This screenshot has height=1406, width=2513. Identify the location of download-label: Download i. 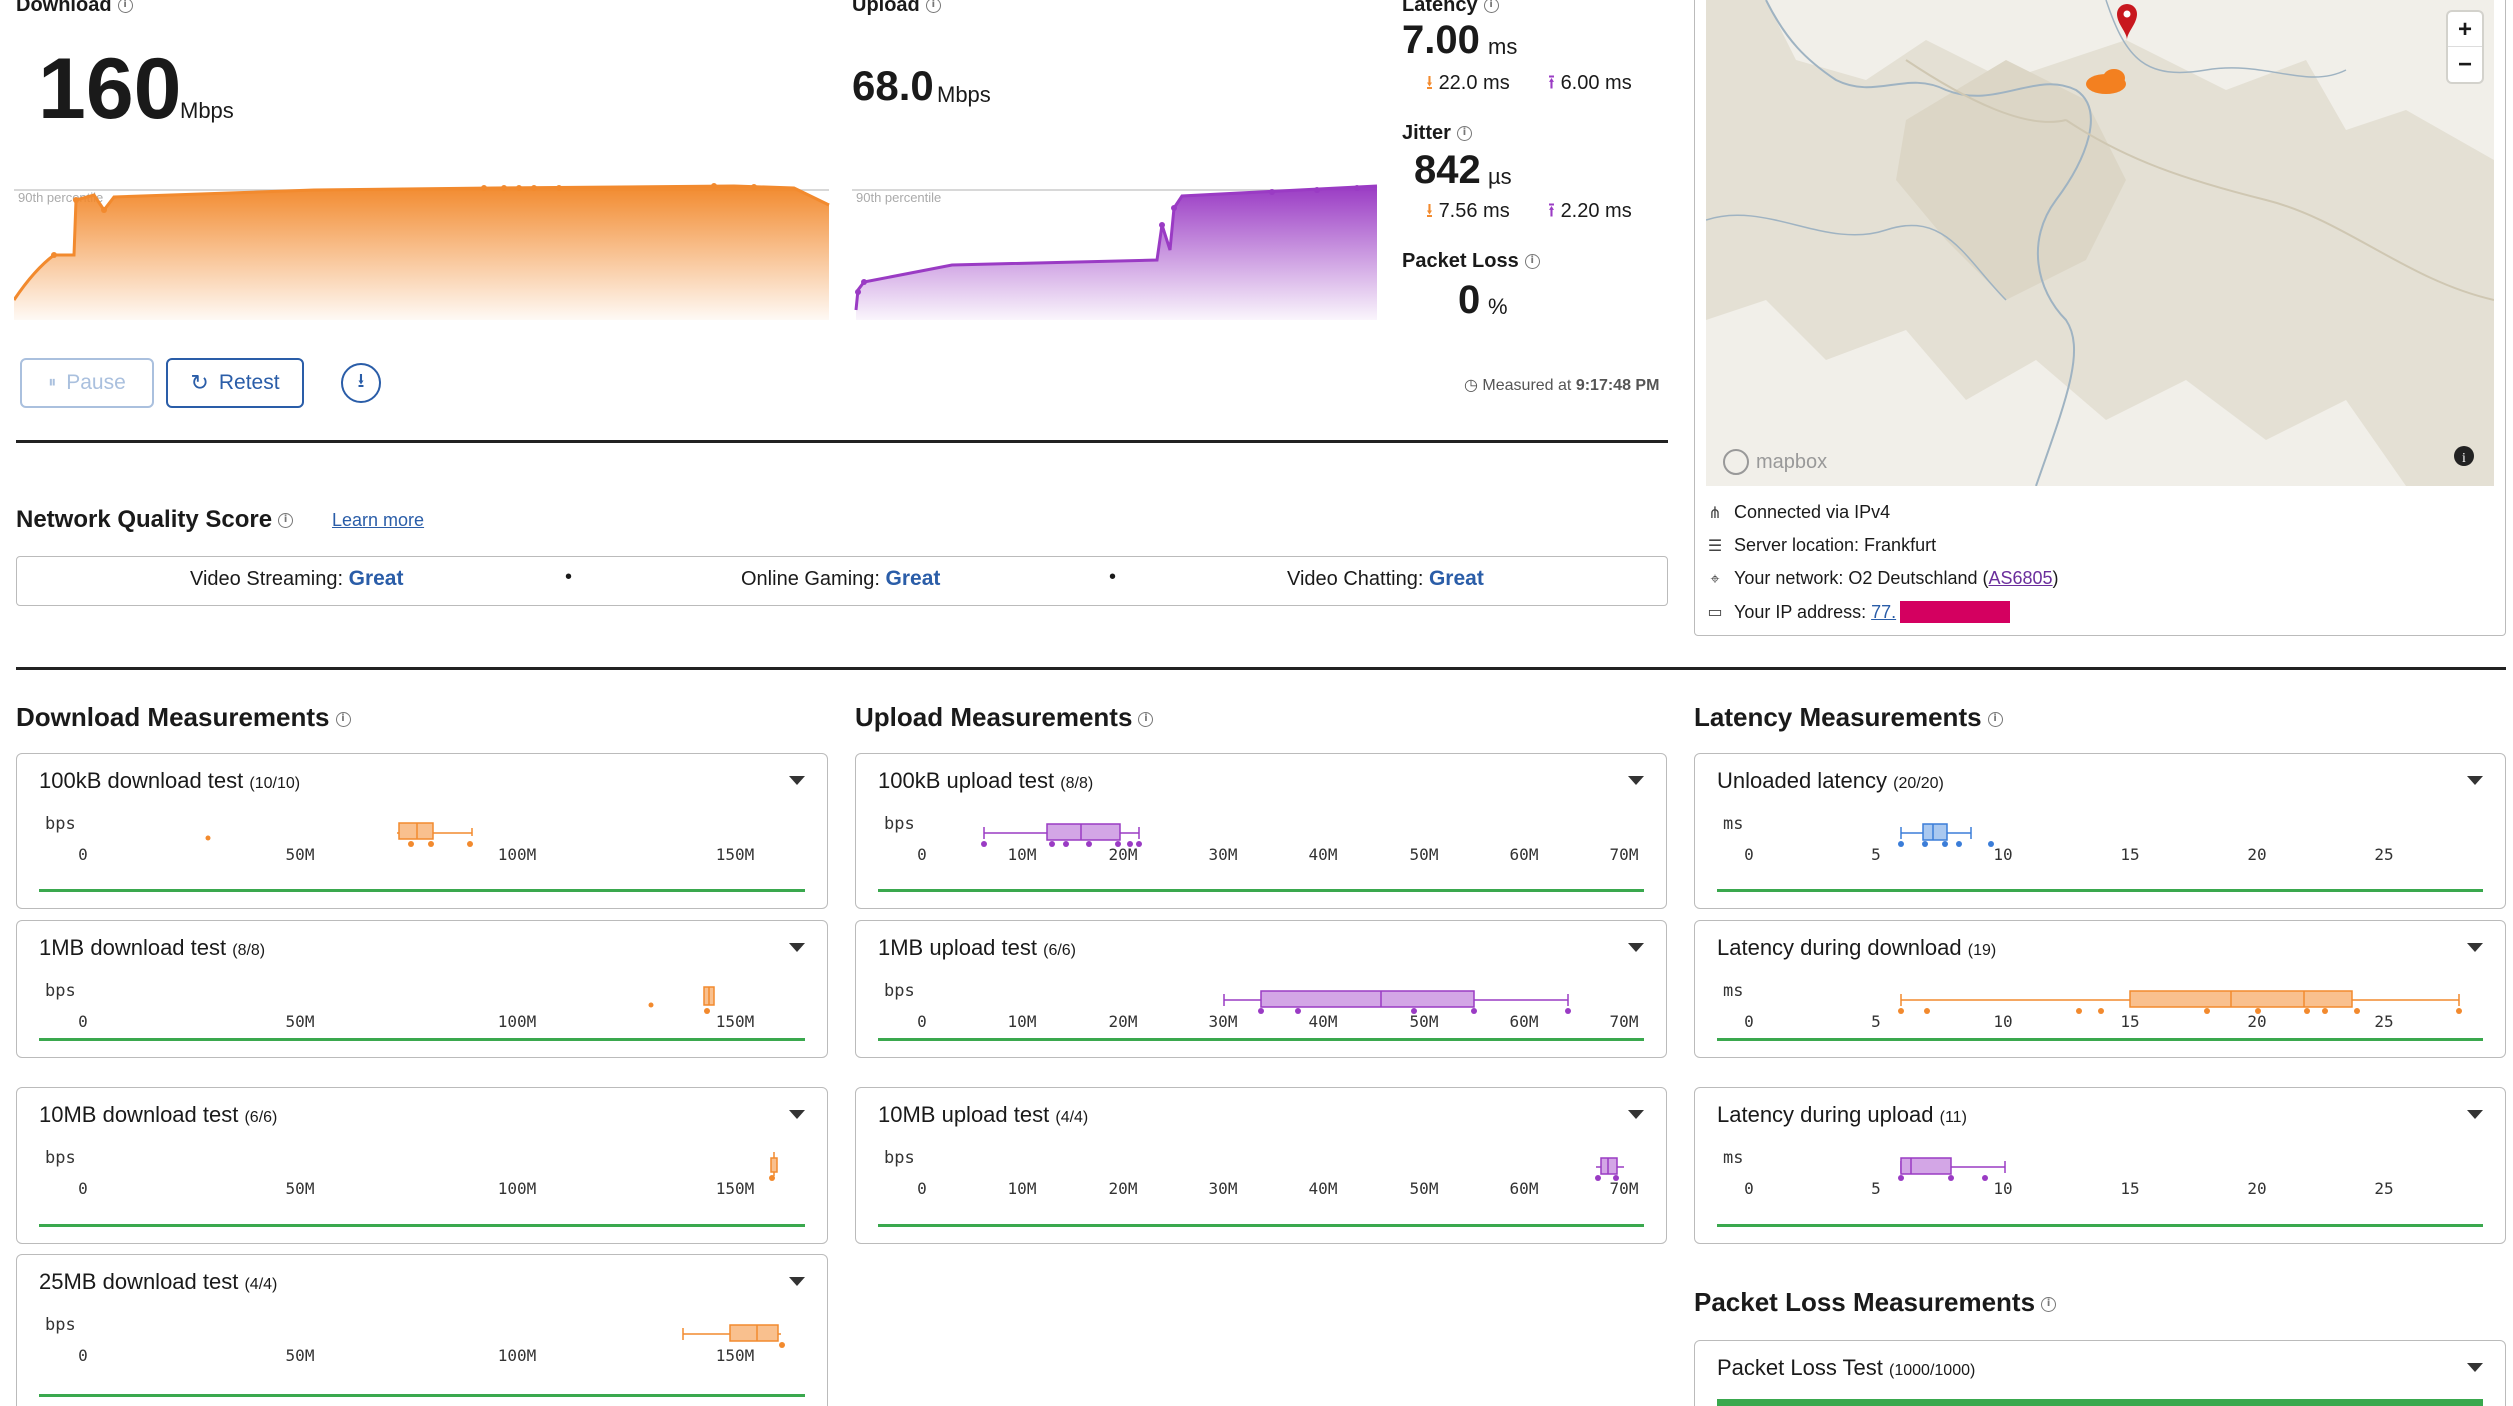
(74, 8).